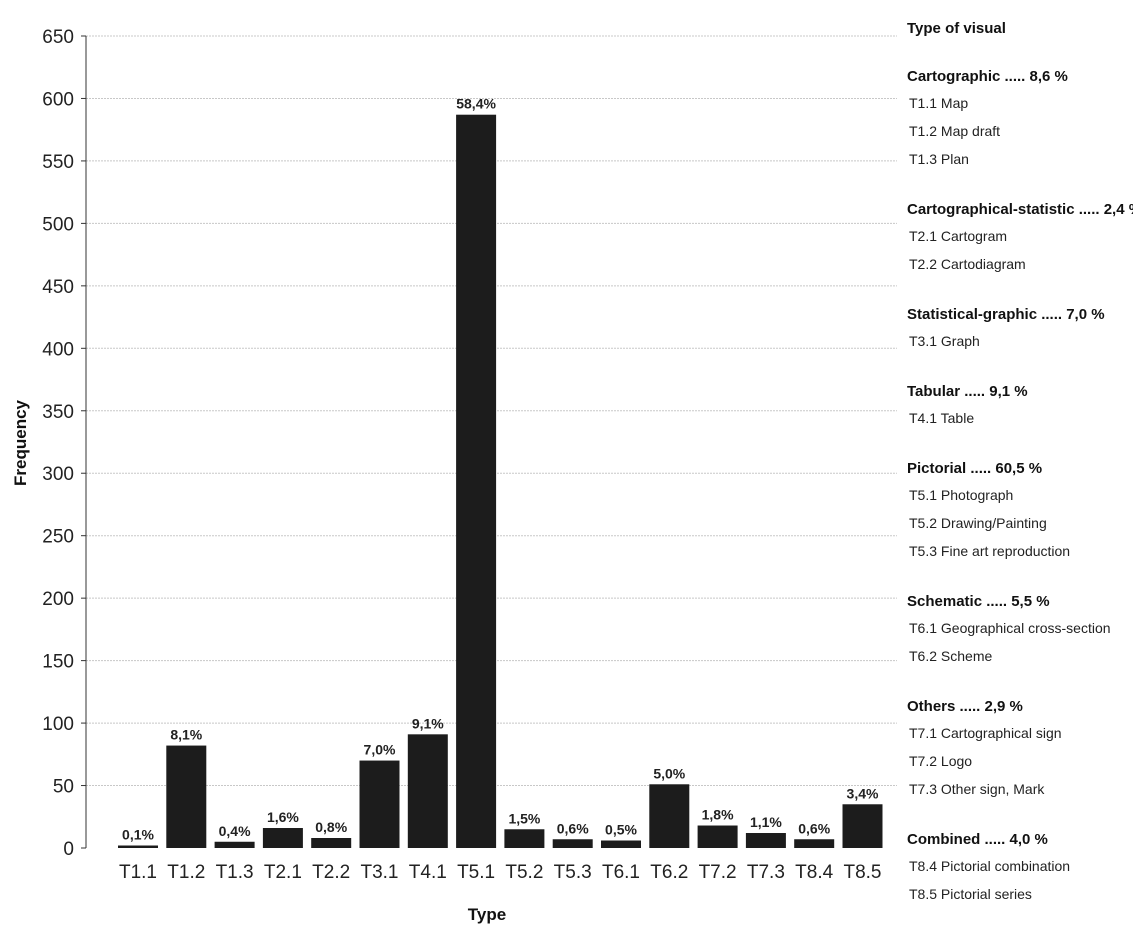  What do you see at coordinates (939, 159) in the screenshot?
I see `legend-item: T1.3 Plan` at bounding box center [939, 159].